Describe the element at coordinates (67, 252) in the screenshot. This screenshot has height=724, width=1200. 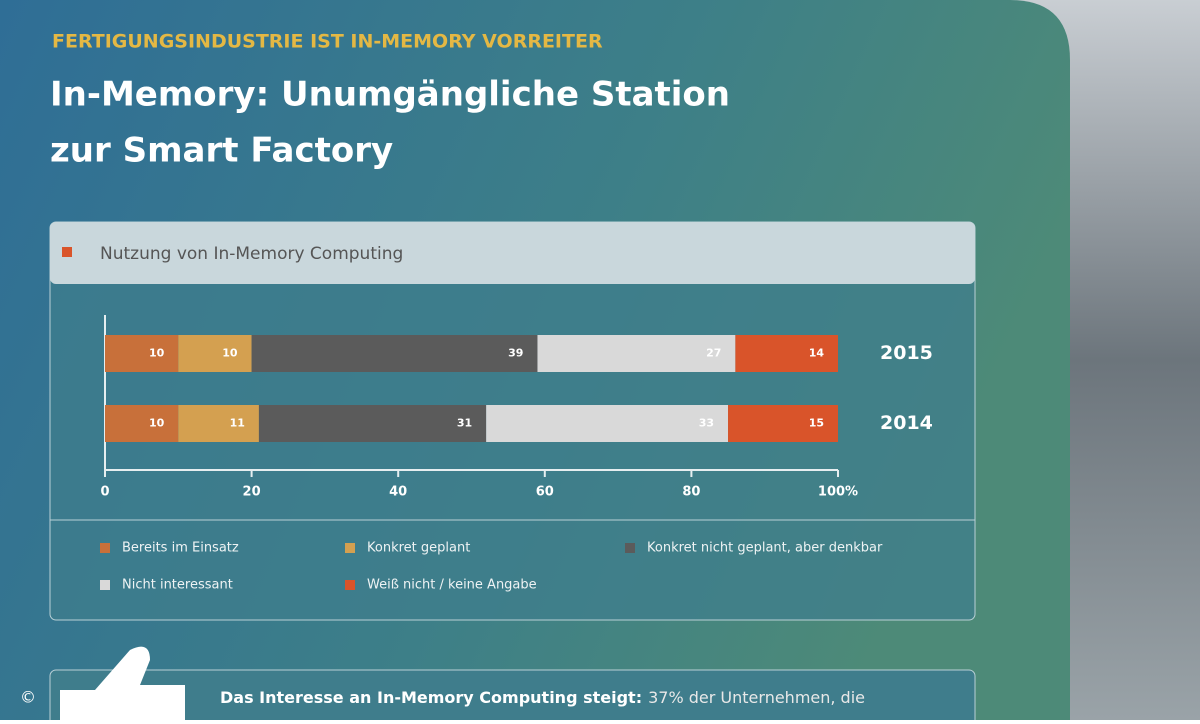
I see `header-marker` at that location.